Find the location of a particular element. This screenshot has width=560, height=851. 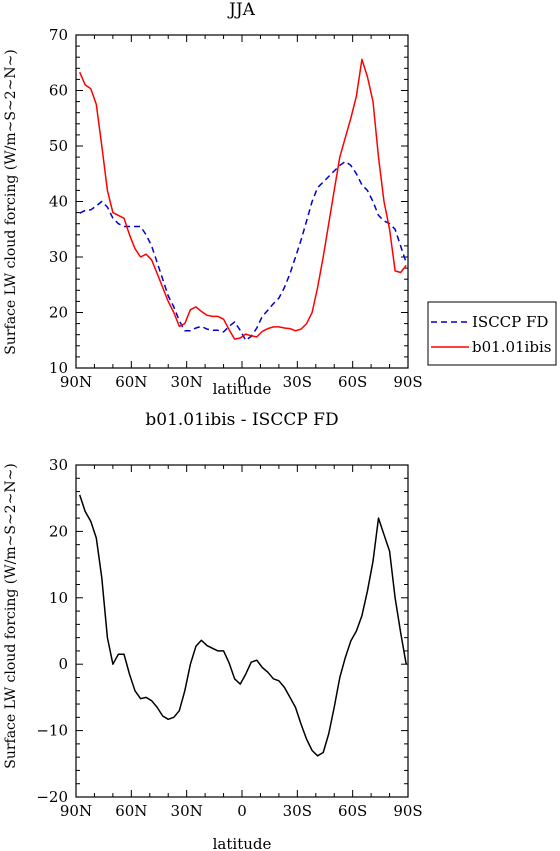

chart2-xtick-label: 90N is located at coordinates (76, 811).